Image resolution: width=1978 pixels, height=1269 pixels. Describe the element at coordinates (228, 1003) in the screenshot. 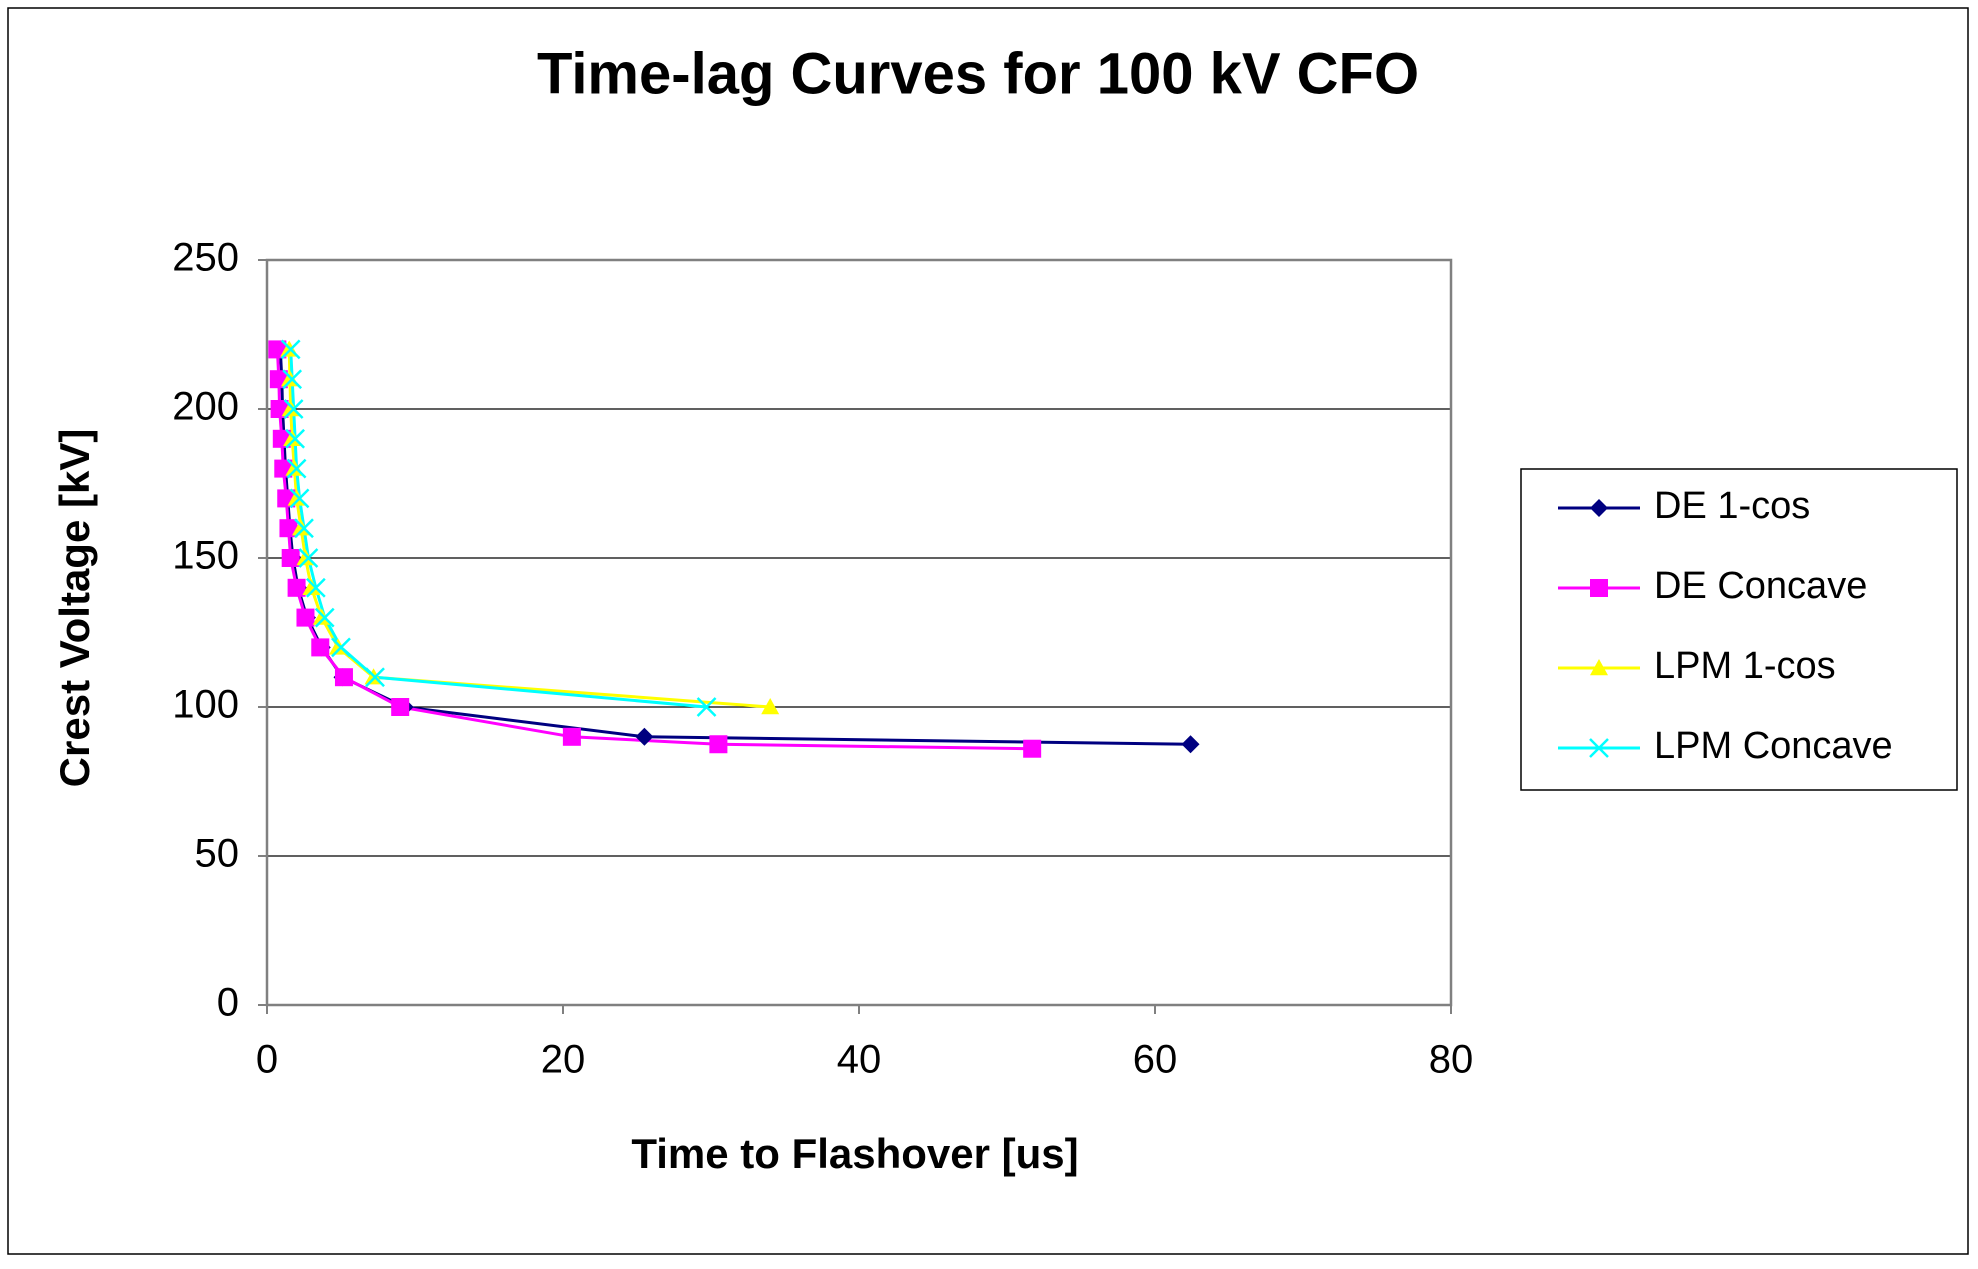

I see `y-tick-label: 0` at that location.